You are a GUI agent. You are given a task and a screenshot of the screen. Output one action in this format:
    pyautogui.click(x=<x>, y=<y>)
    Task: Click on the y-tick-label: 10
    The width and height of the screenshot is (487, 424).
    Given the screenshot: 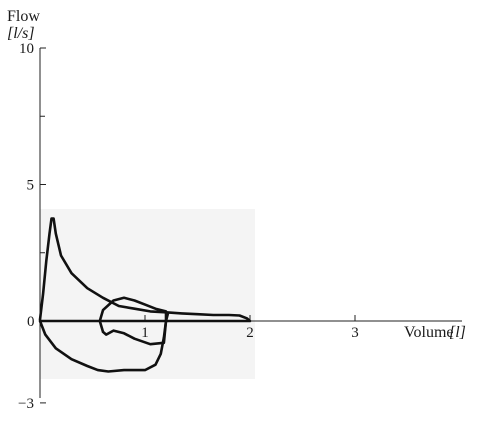 What is the action you would take?
    pyautogui.click(x=26, y=49)
    